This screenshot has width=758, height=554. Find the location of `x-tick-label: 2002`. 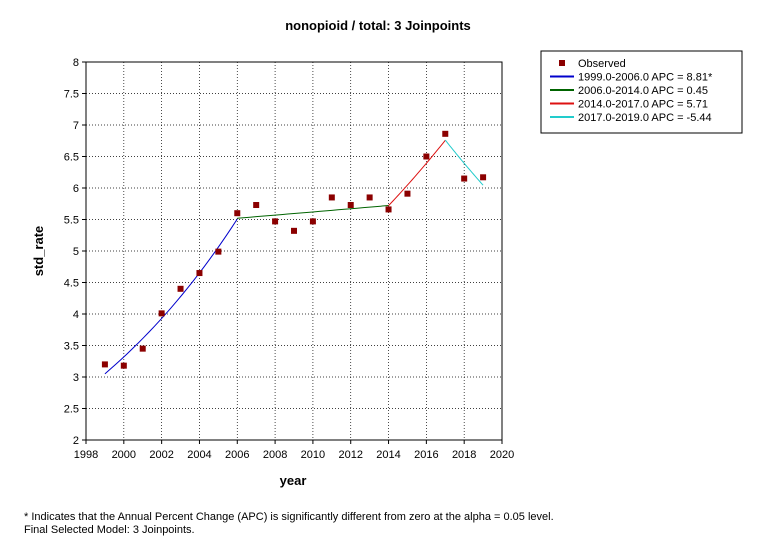

x-tick-label: 2002 is located at coordinates (161, 455).